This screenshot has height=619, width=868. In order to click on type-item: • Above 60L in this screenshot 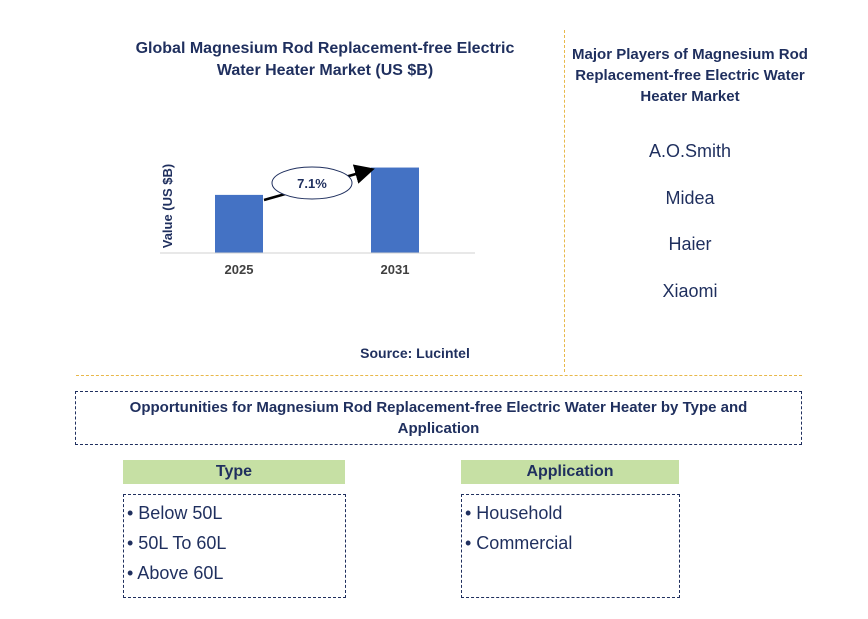, I will do `click(175, 573)`.